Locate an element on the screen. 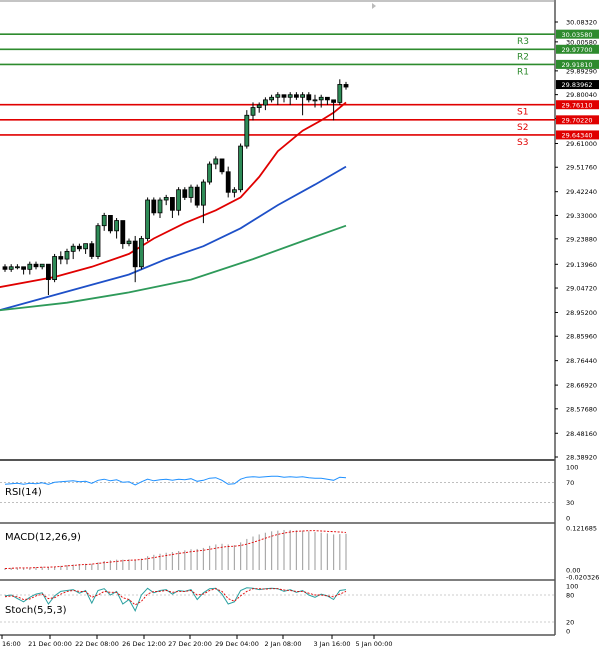 This screenshot has width=600, height=658. stoch-tick-label: 100 is located at coordinates (572, 587).